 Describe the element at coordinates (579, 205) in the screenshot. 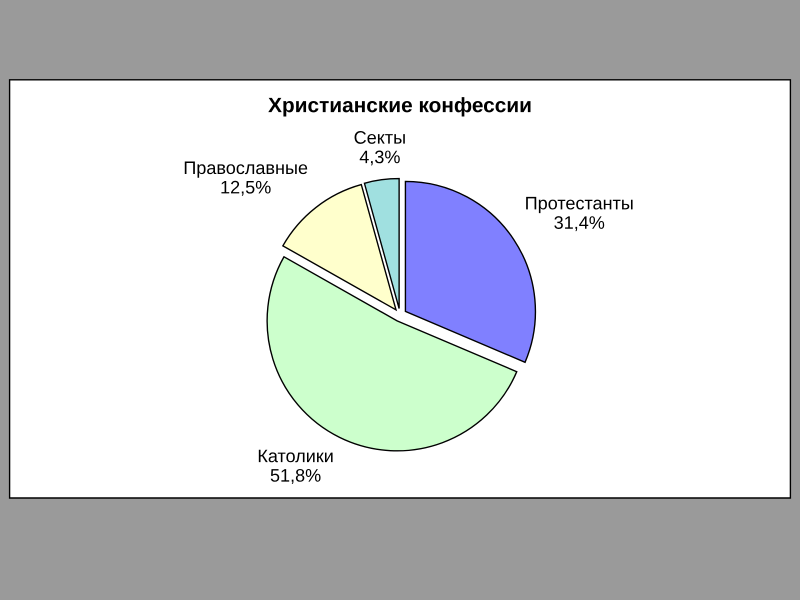

I see `slice-label: Протестанты` at that location.